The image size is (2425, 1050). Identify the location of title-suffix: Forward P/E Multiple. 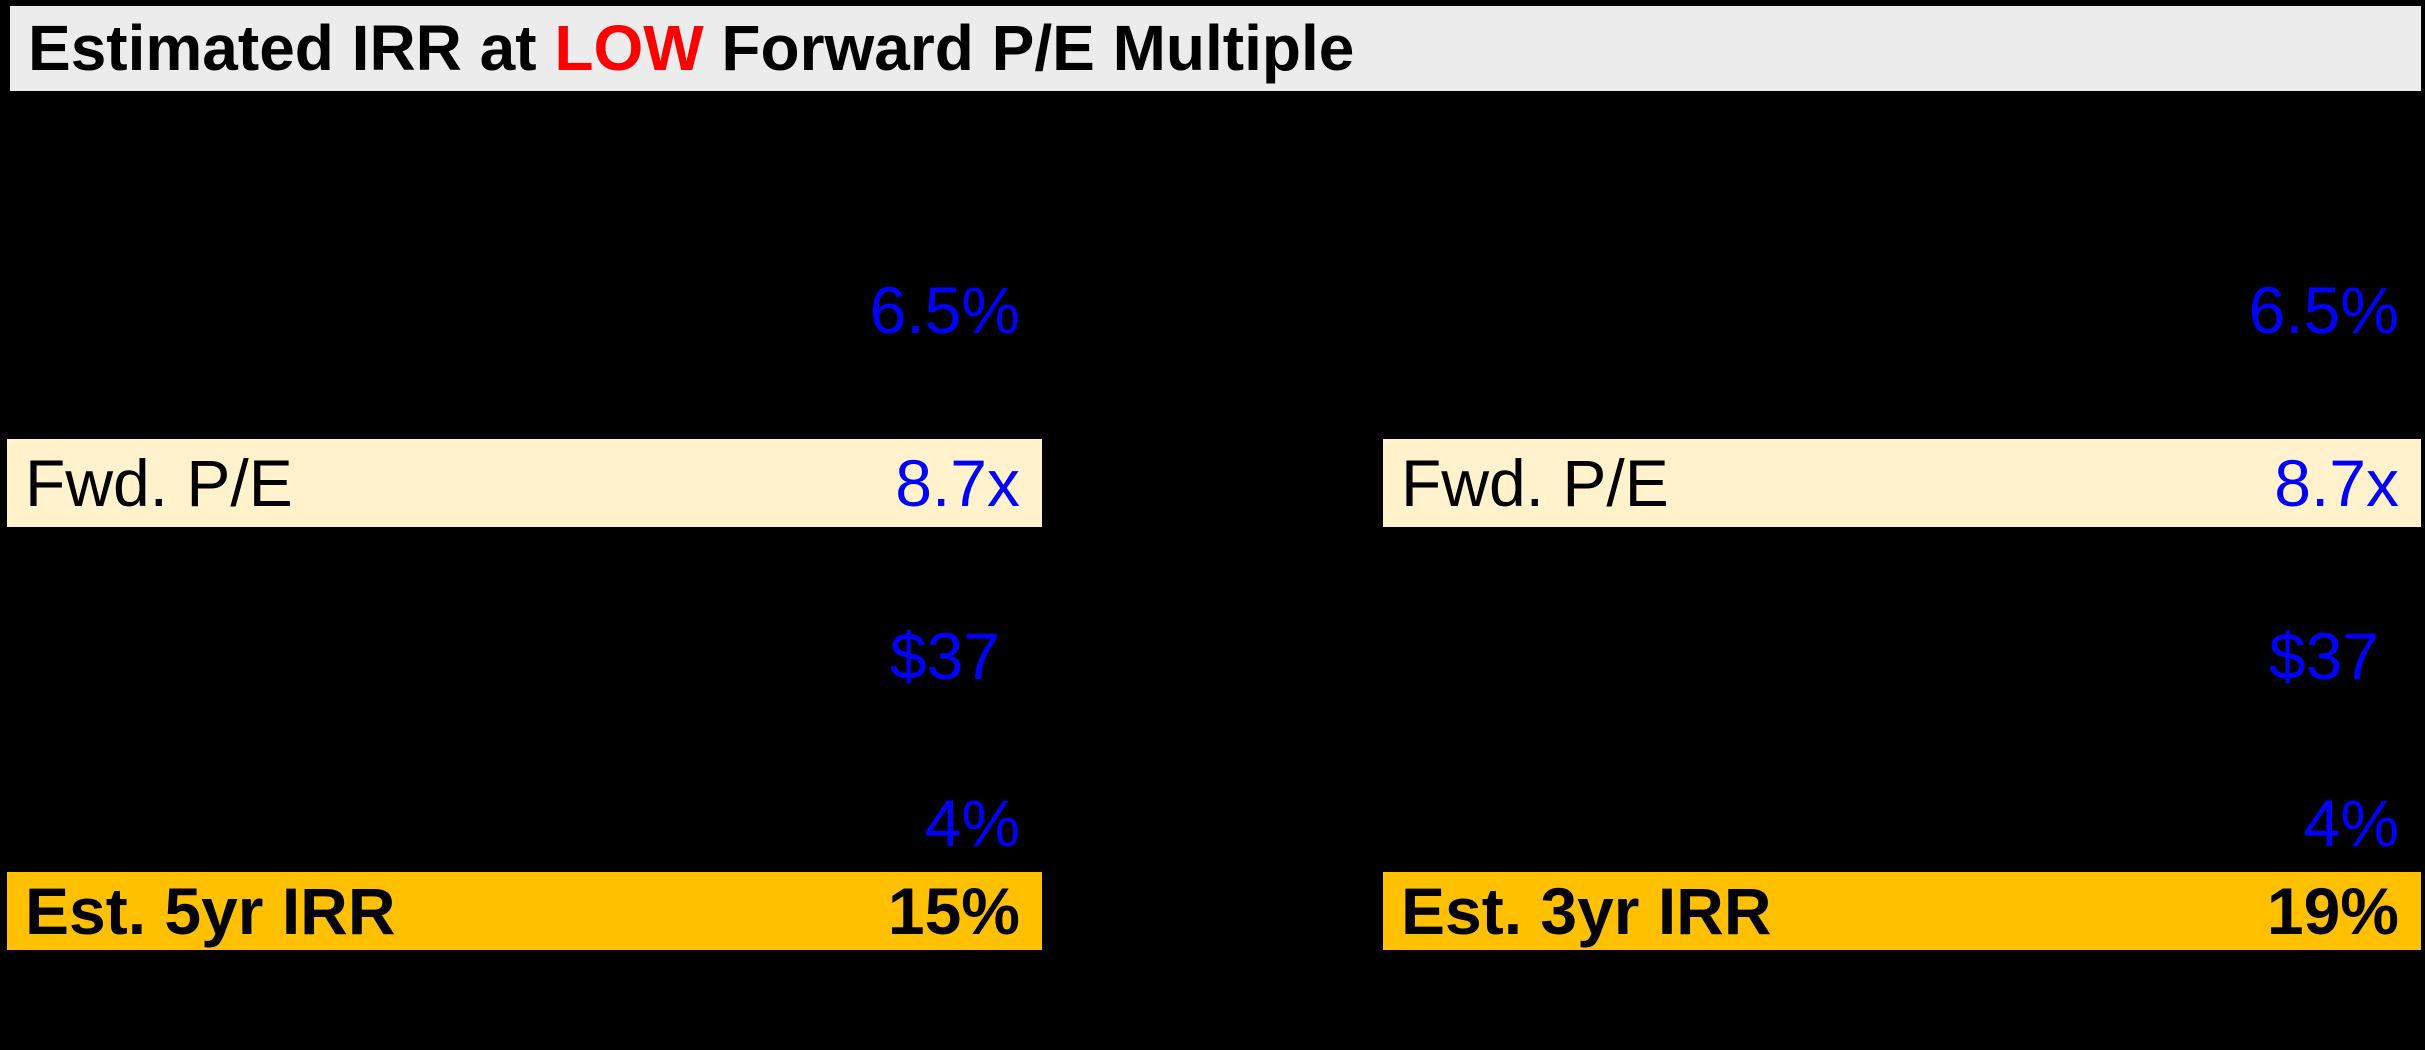
(1029, 48).